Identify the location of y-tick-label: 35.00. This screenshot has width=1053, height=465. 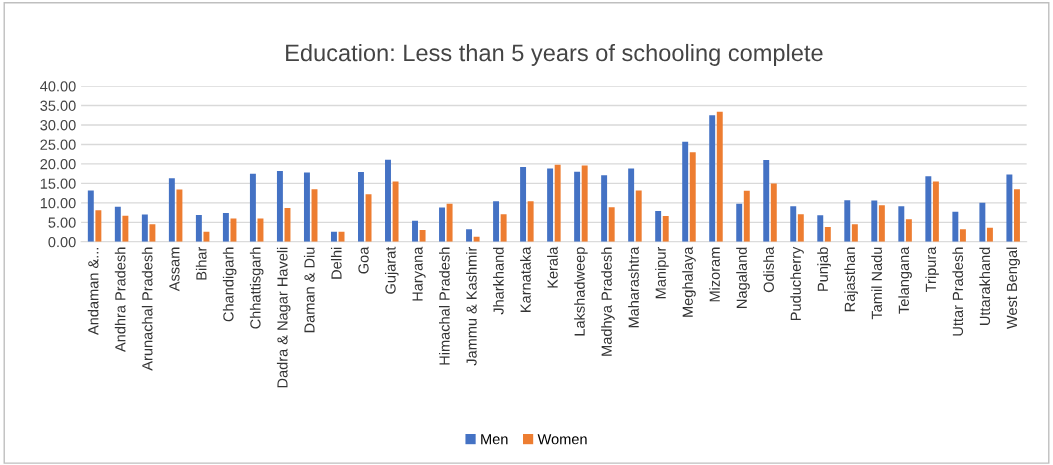
(58, 105).